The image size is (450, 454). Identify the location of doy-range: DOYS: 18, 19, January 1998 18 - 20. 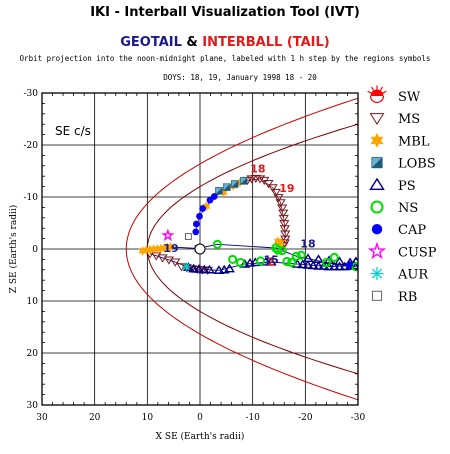
(240, 77).